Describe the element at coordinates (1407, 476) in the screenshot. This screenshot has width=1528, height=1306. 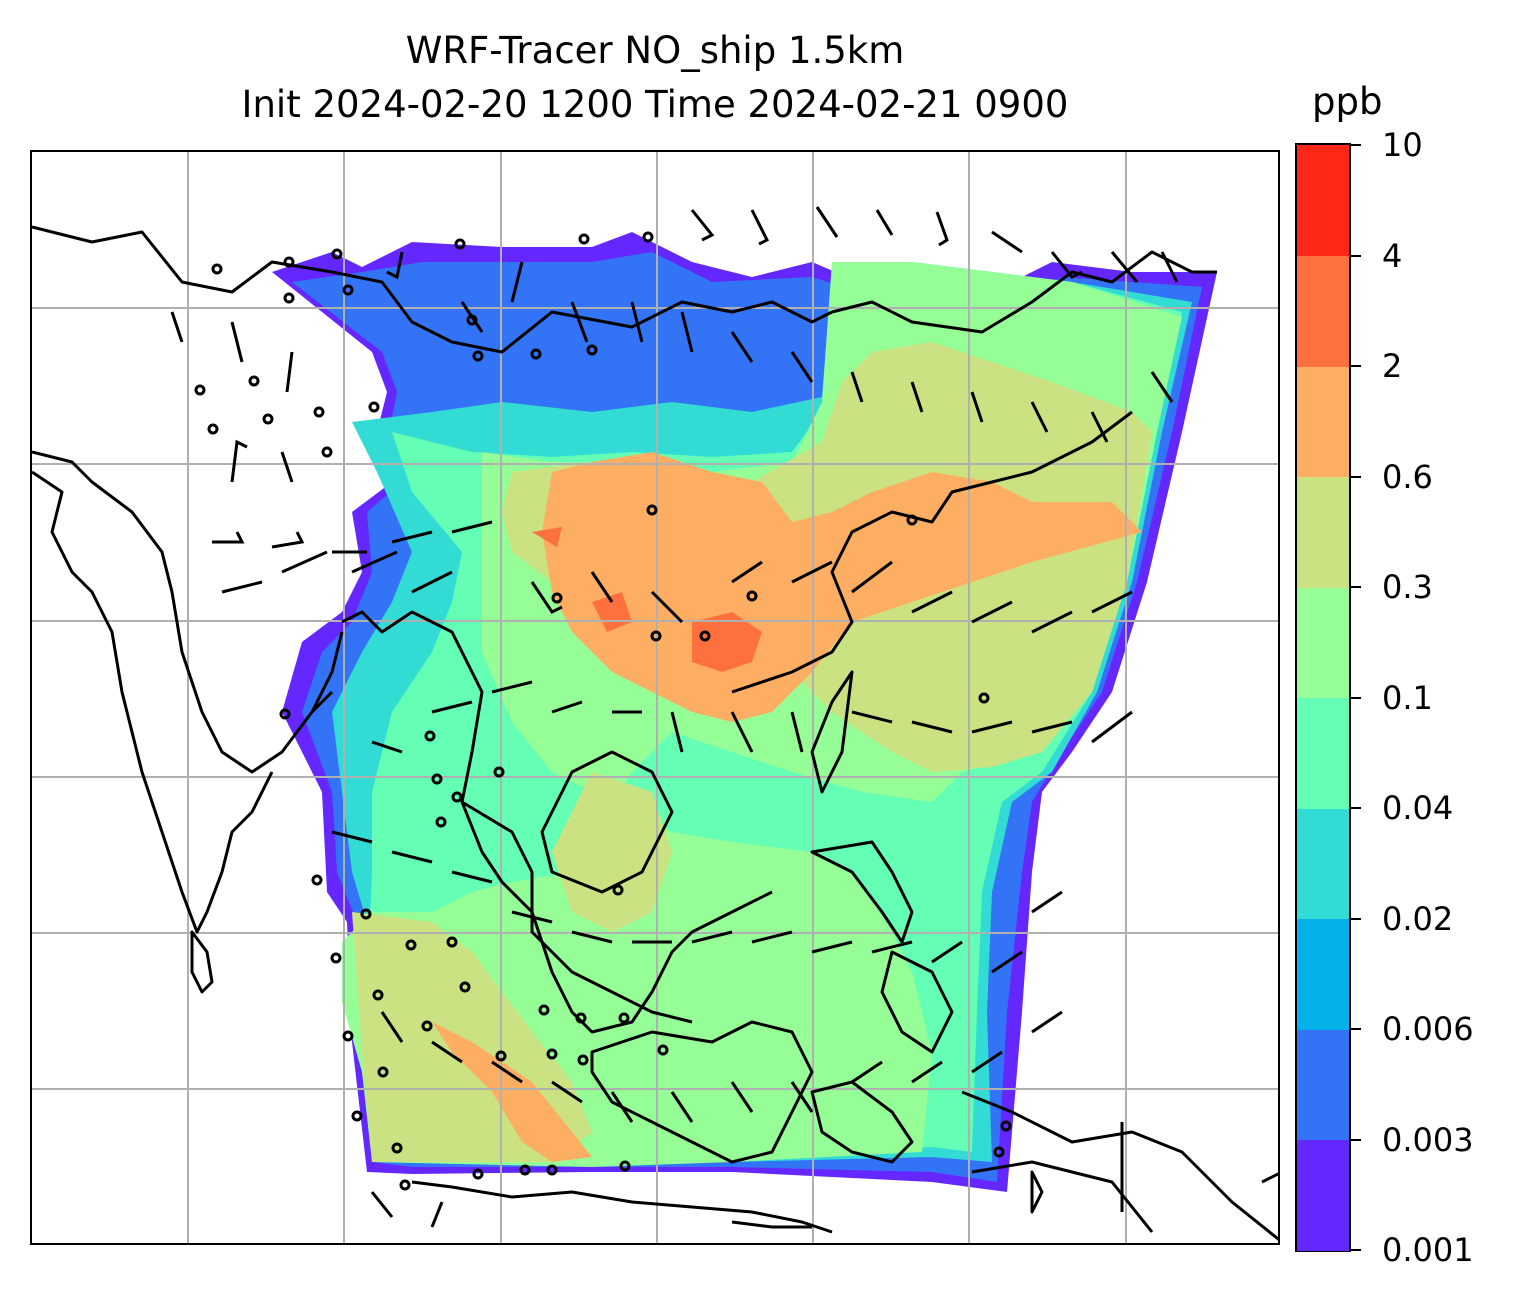
I see `colorbar-tick-label: 0.6` at that location.